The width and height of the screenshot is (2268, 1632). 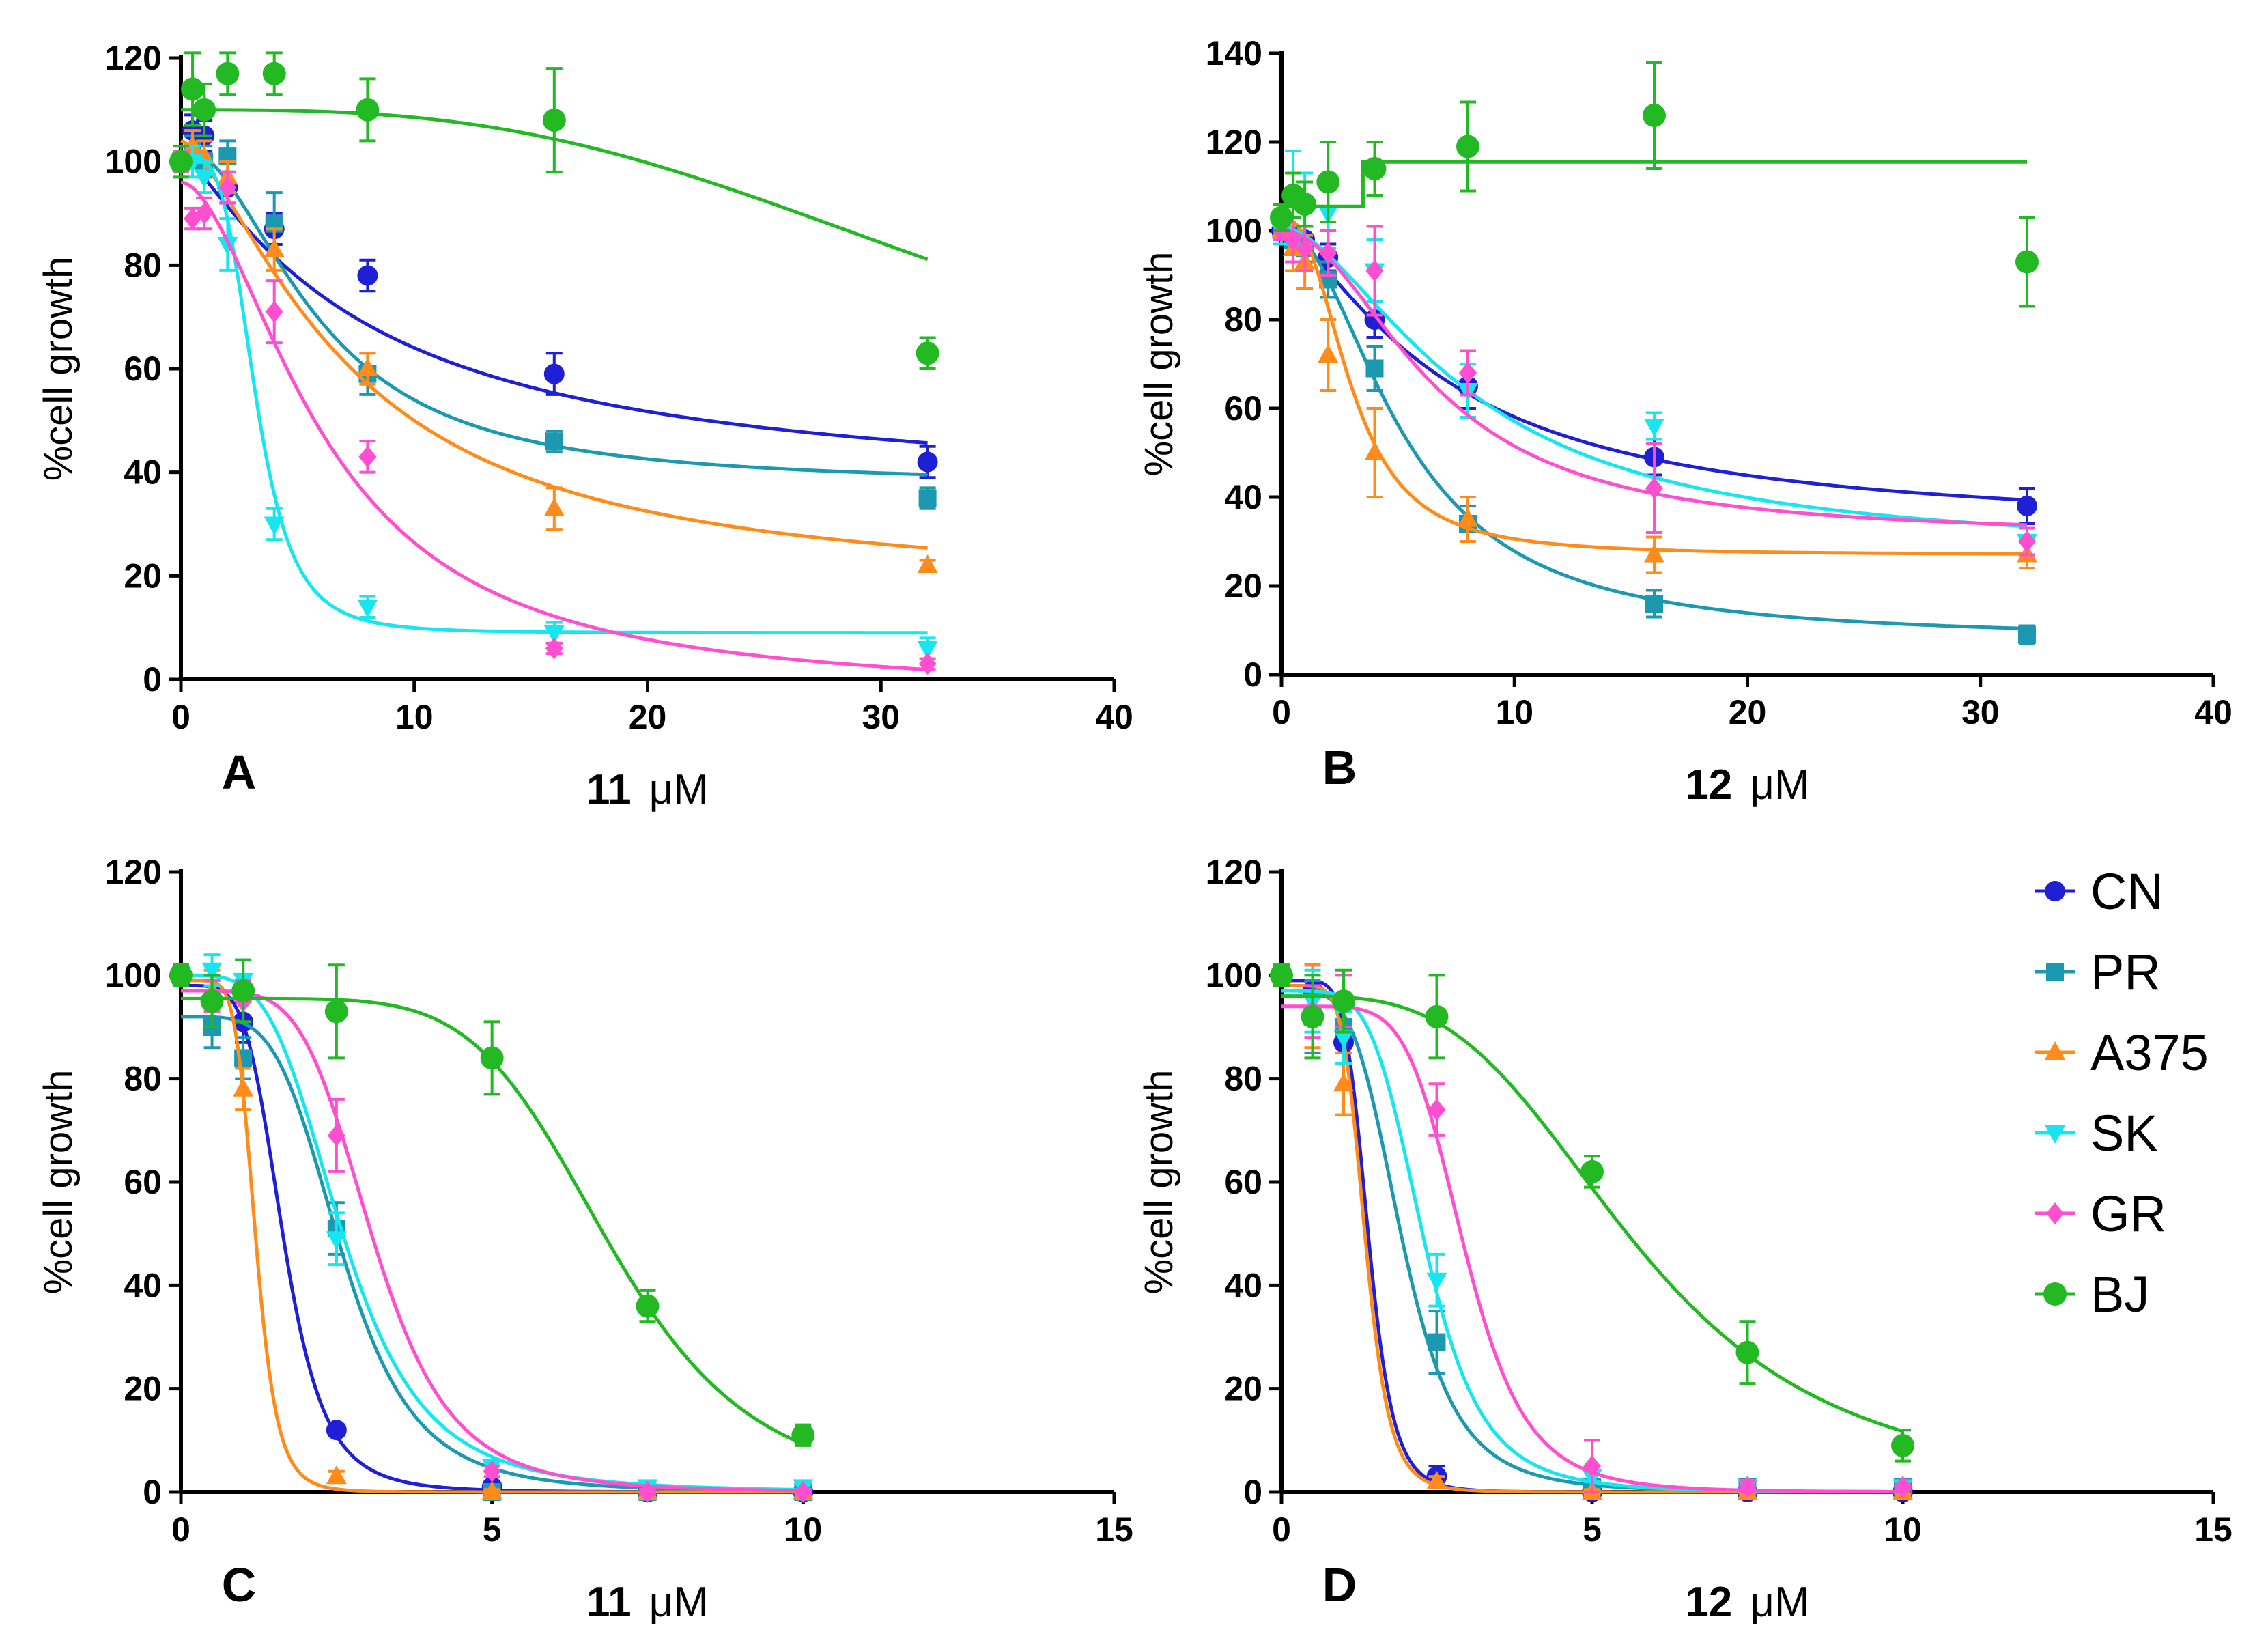 I want to click on legend-item-gr: GR, so click(x=2100, y=1213).